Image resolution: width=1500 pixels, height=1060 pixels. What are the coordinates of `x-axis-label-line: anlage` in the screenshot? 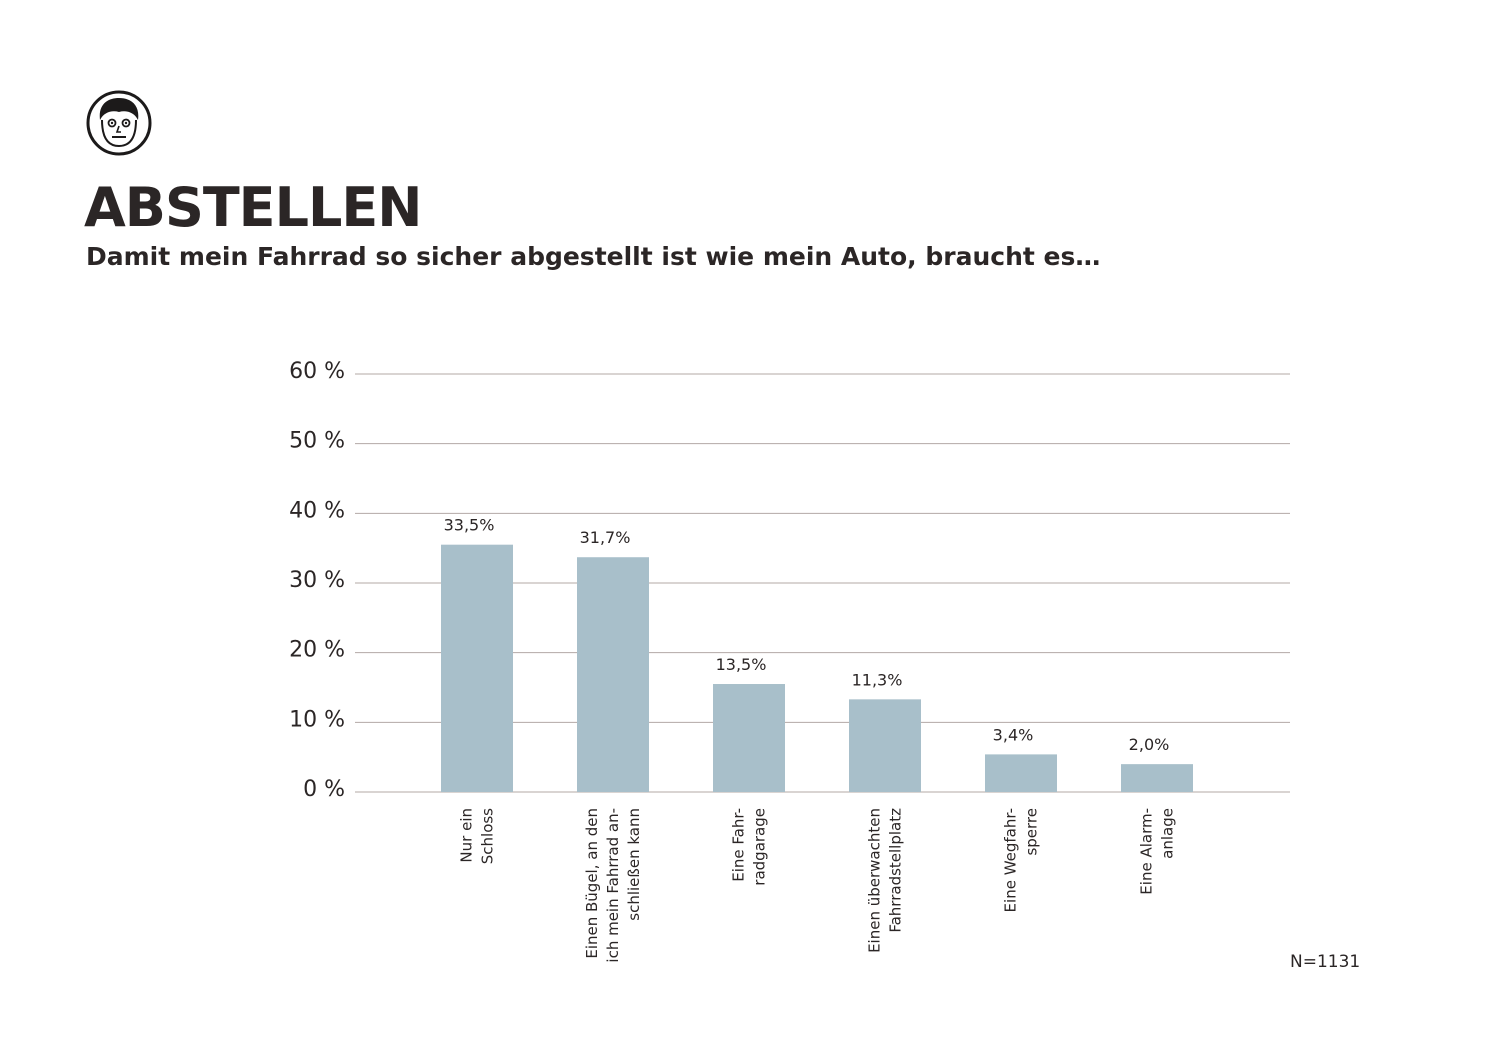 It's located at (1168, 833).